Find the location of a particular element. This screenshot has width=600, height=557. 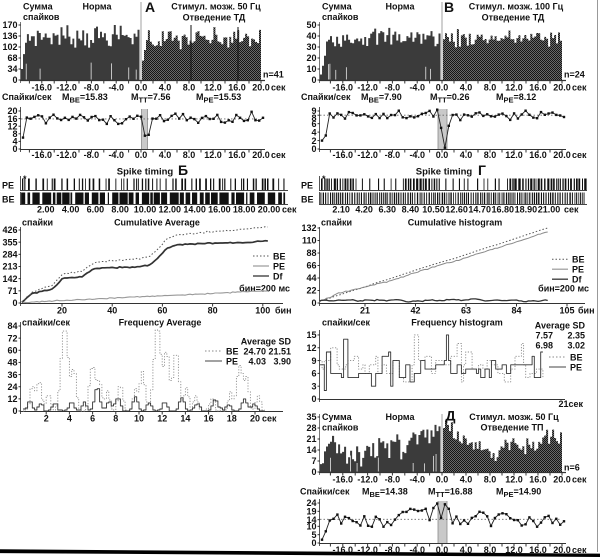

svg-text: 20.00 is located at coordinates (269, 210).